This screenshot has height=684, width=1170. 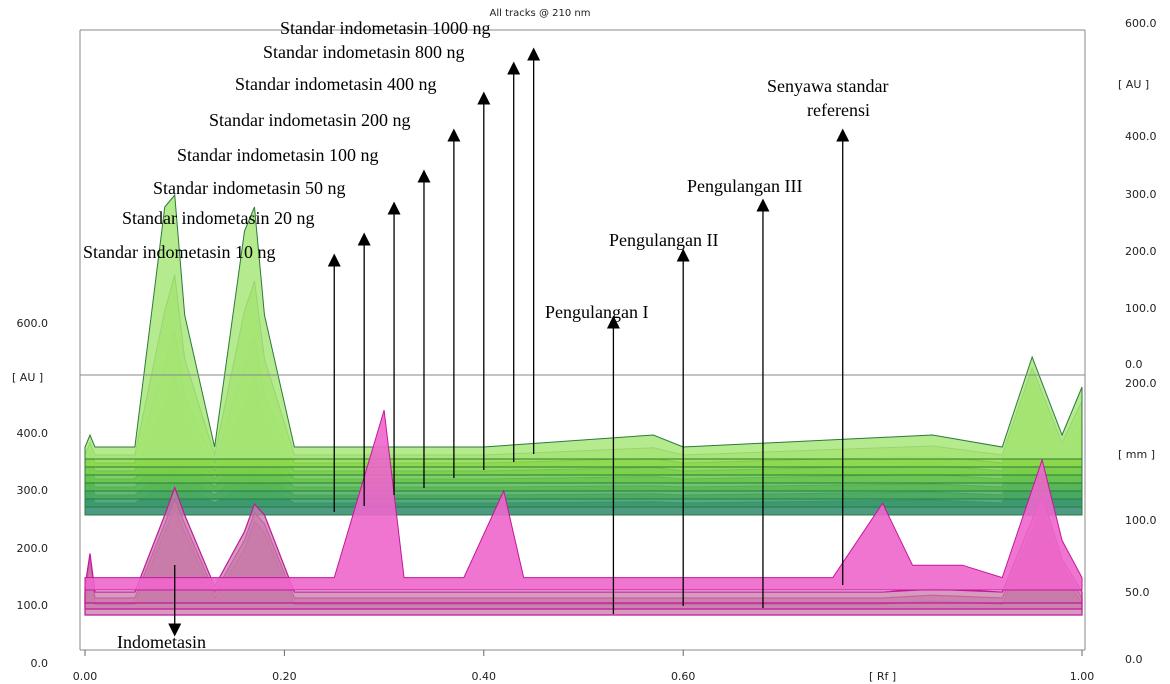 What do you see at coordinates (85, 676) in the screenshot?
I see `x-tick-label: 0.00` at bounding box center [85, 676].